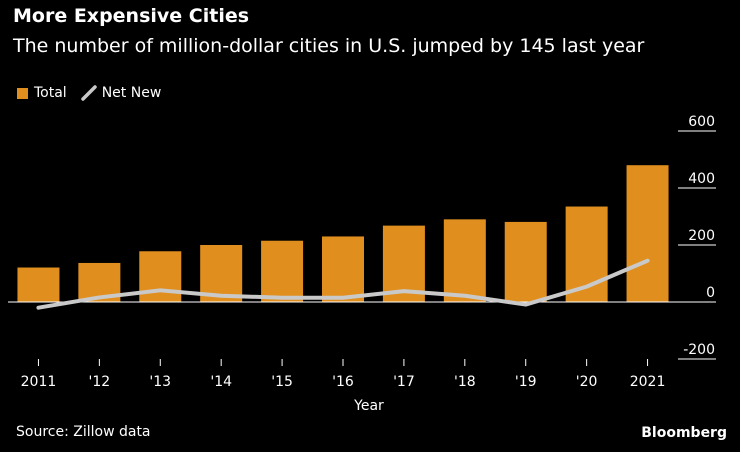 This screenshot has width=740, height=452. I want to click on bloomberg-logo: Bloomberg, so click(684, 433).